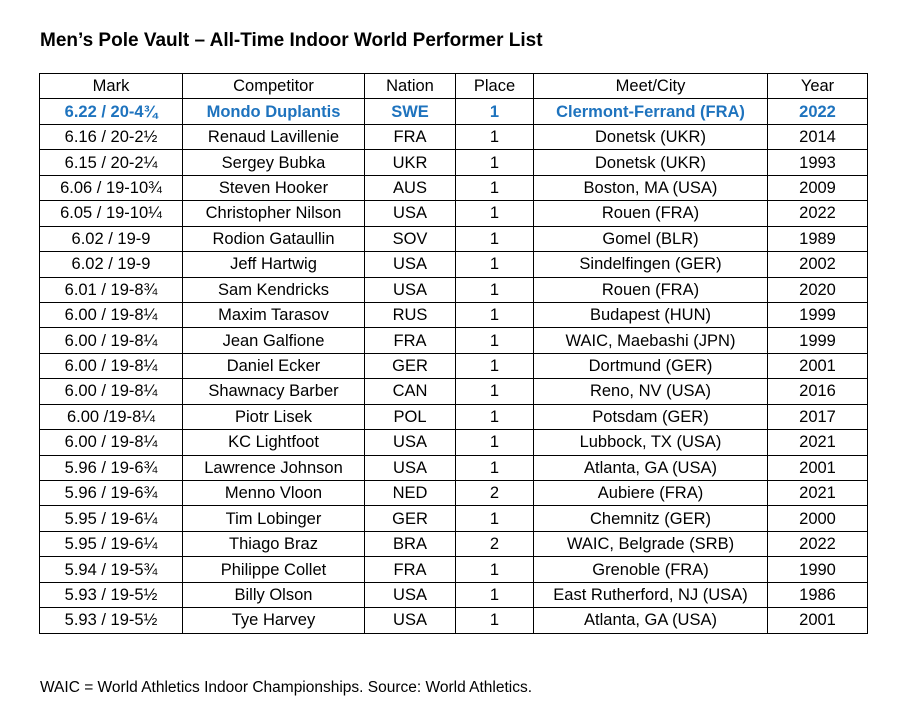 Image resolution: width=902 pixels, height=722 pixels. What do you see at coordinates (273, 518) in the screenshot?
I see `competitor-cell: Tim Lobinger` at bounding box center [273, 518].